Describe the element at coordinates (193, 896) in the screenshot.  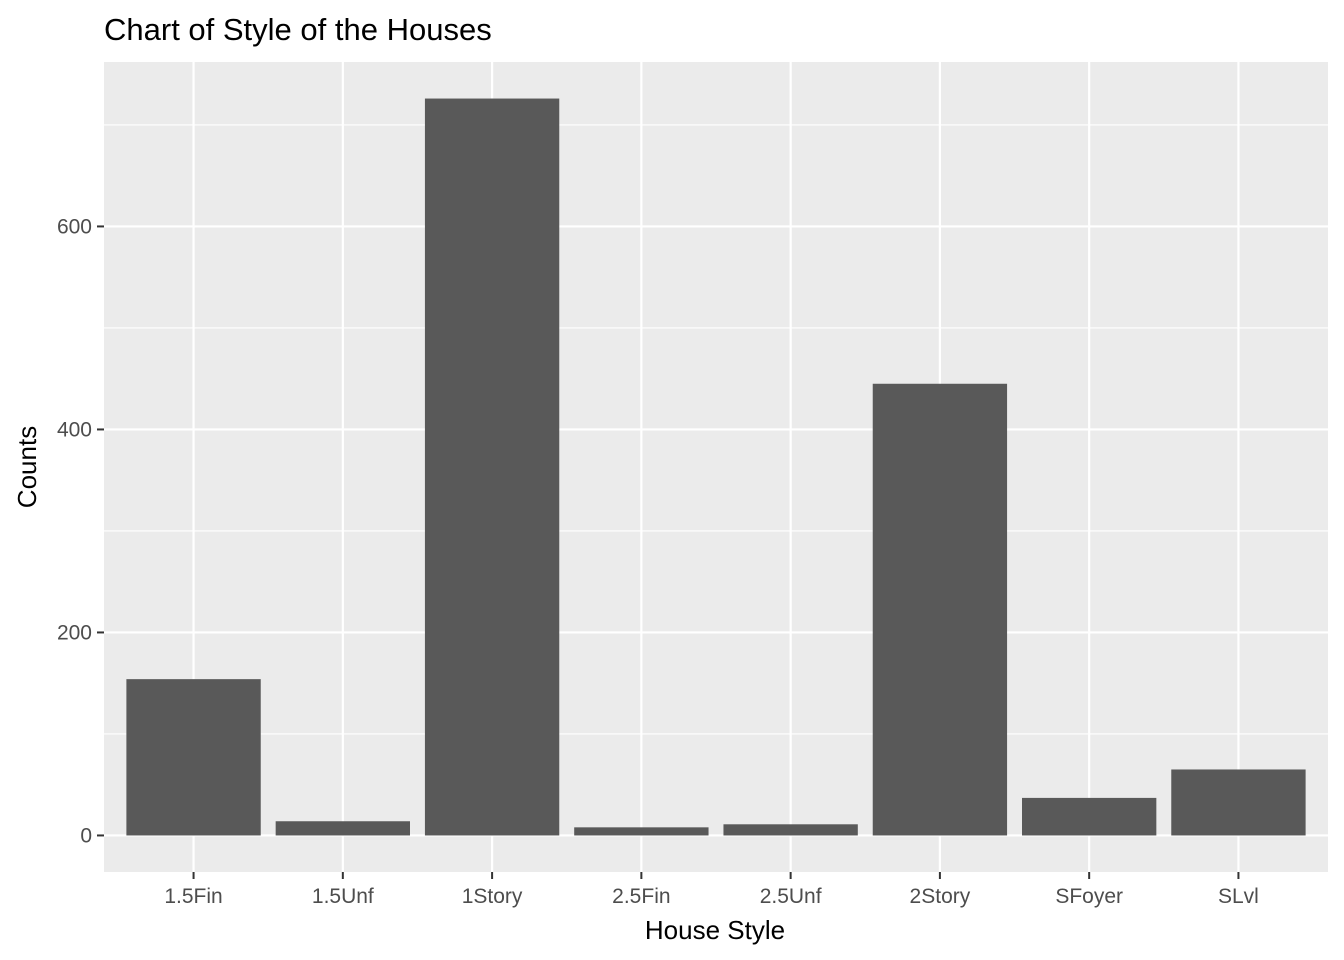
I see `x-tick-label: 1.5Fin` at that location.